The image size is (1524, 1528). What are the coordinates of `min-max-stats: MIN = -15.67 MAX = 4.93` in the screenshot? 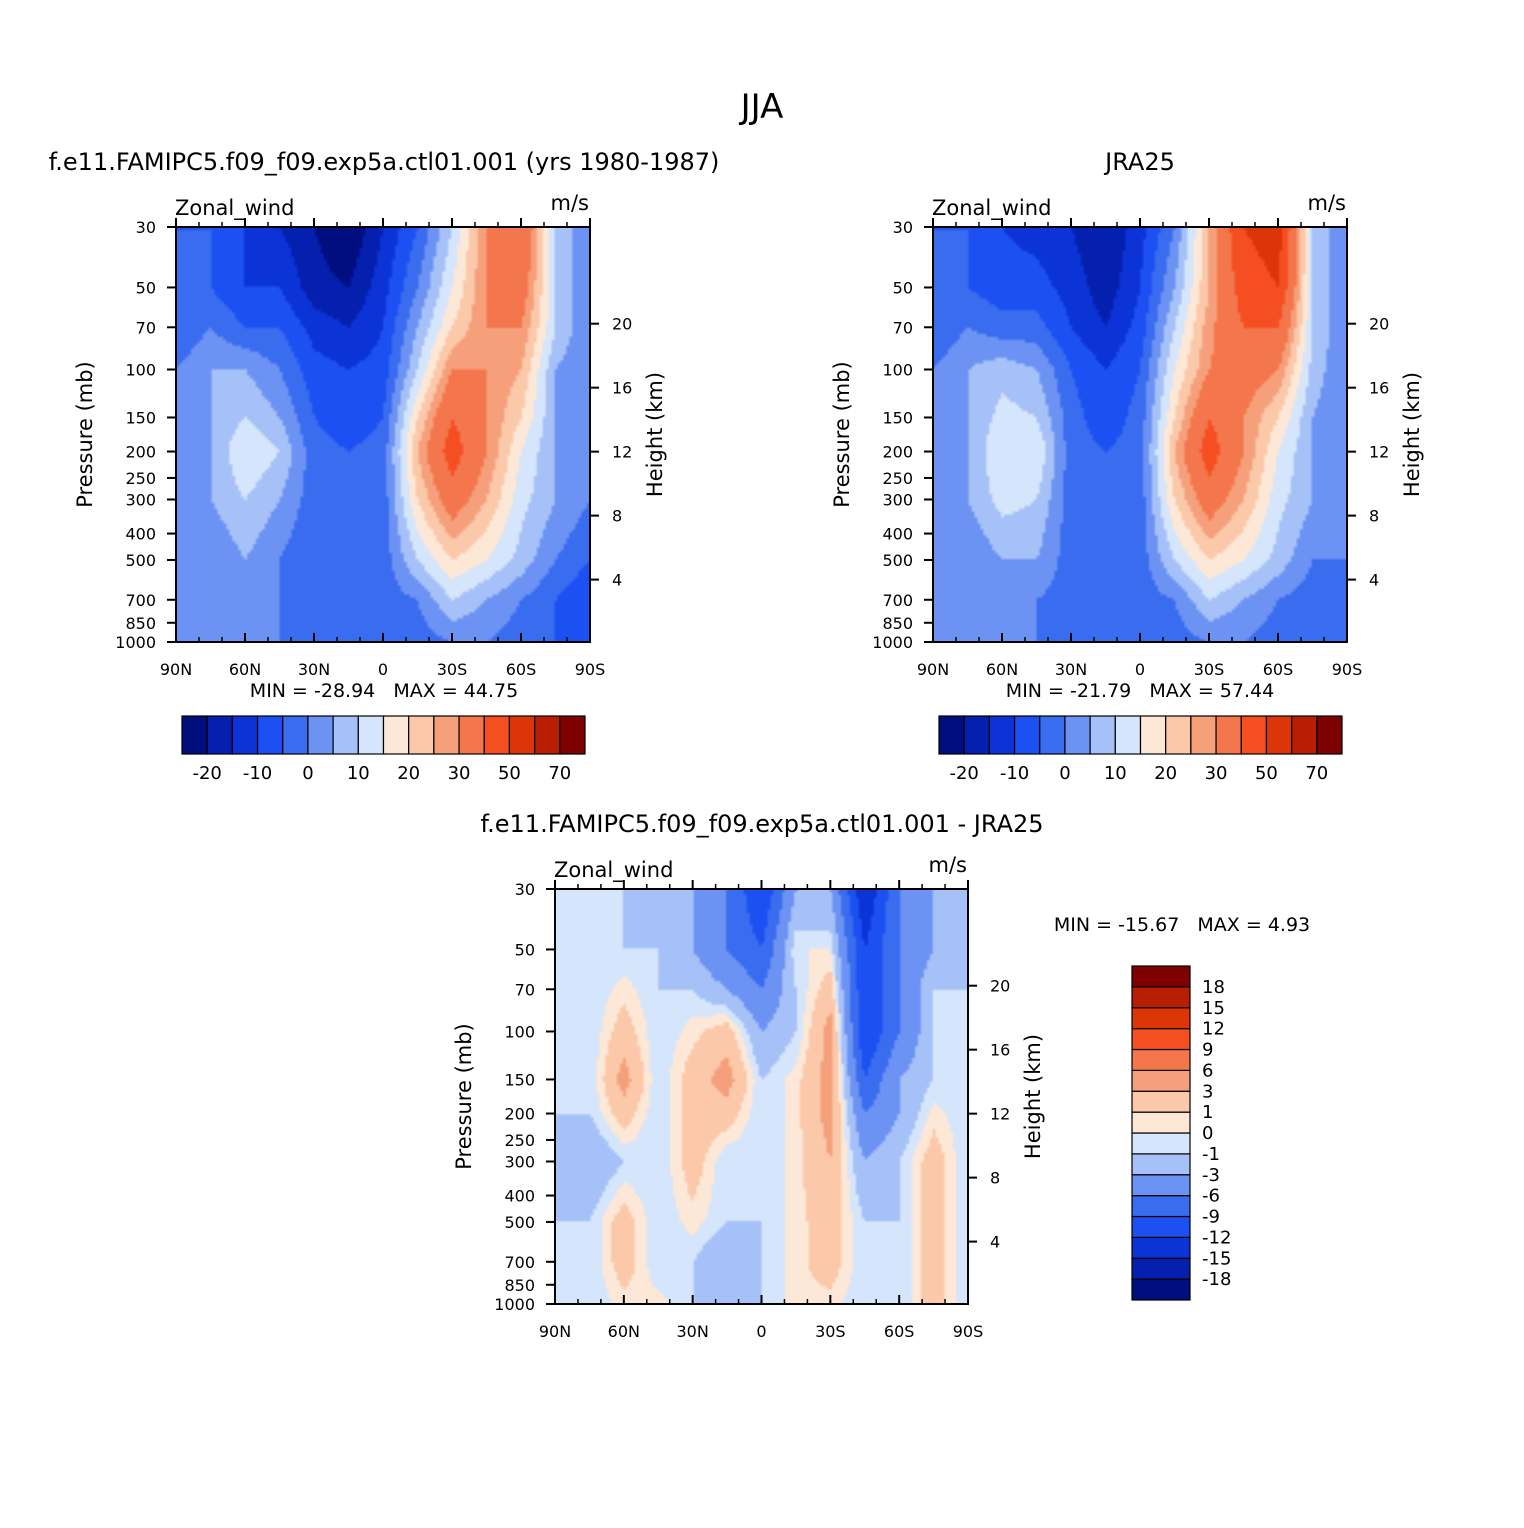 It's located at (1182, 925).